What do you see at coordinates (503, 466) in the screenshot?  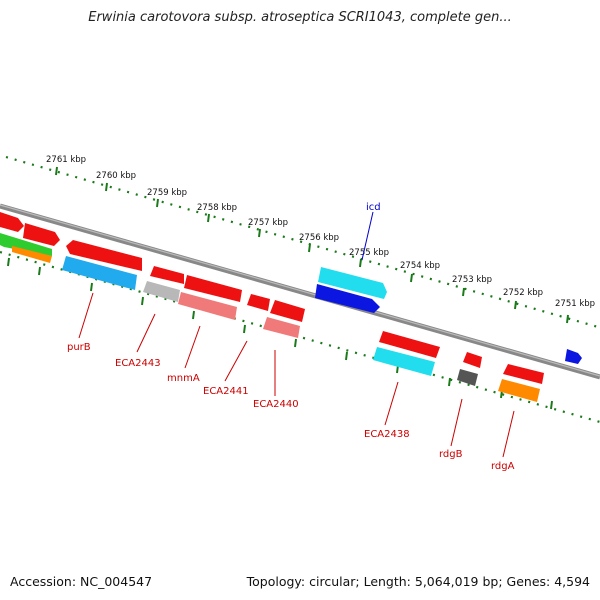 I see `gene-label-rdgA: rdgA` at bounding box center [503, 466].